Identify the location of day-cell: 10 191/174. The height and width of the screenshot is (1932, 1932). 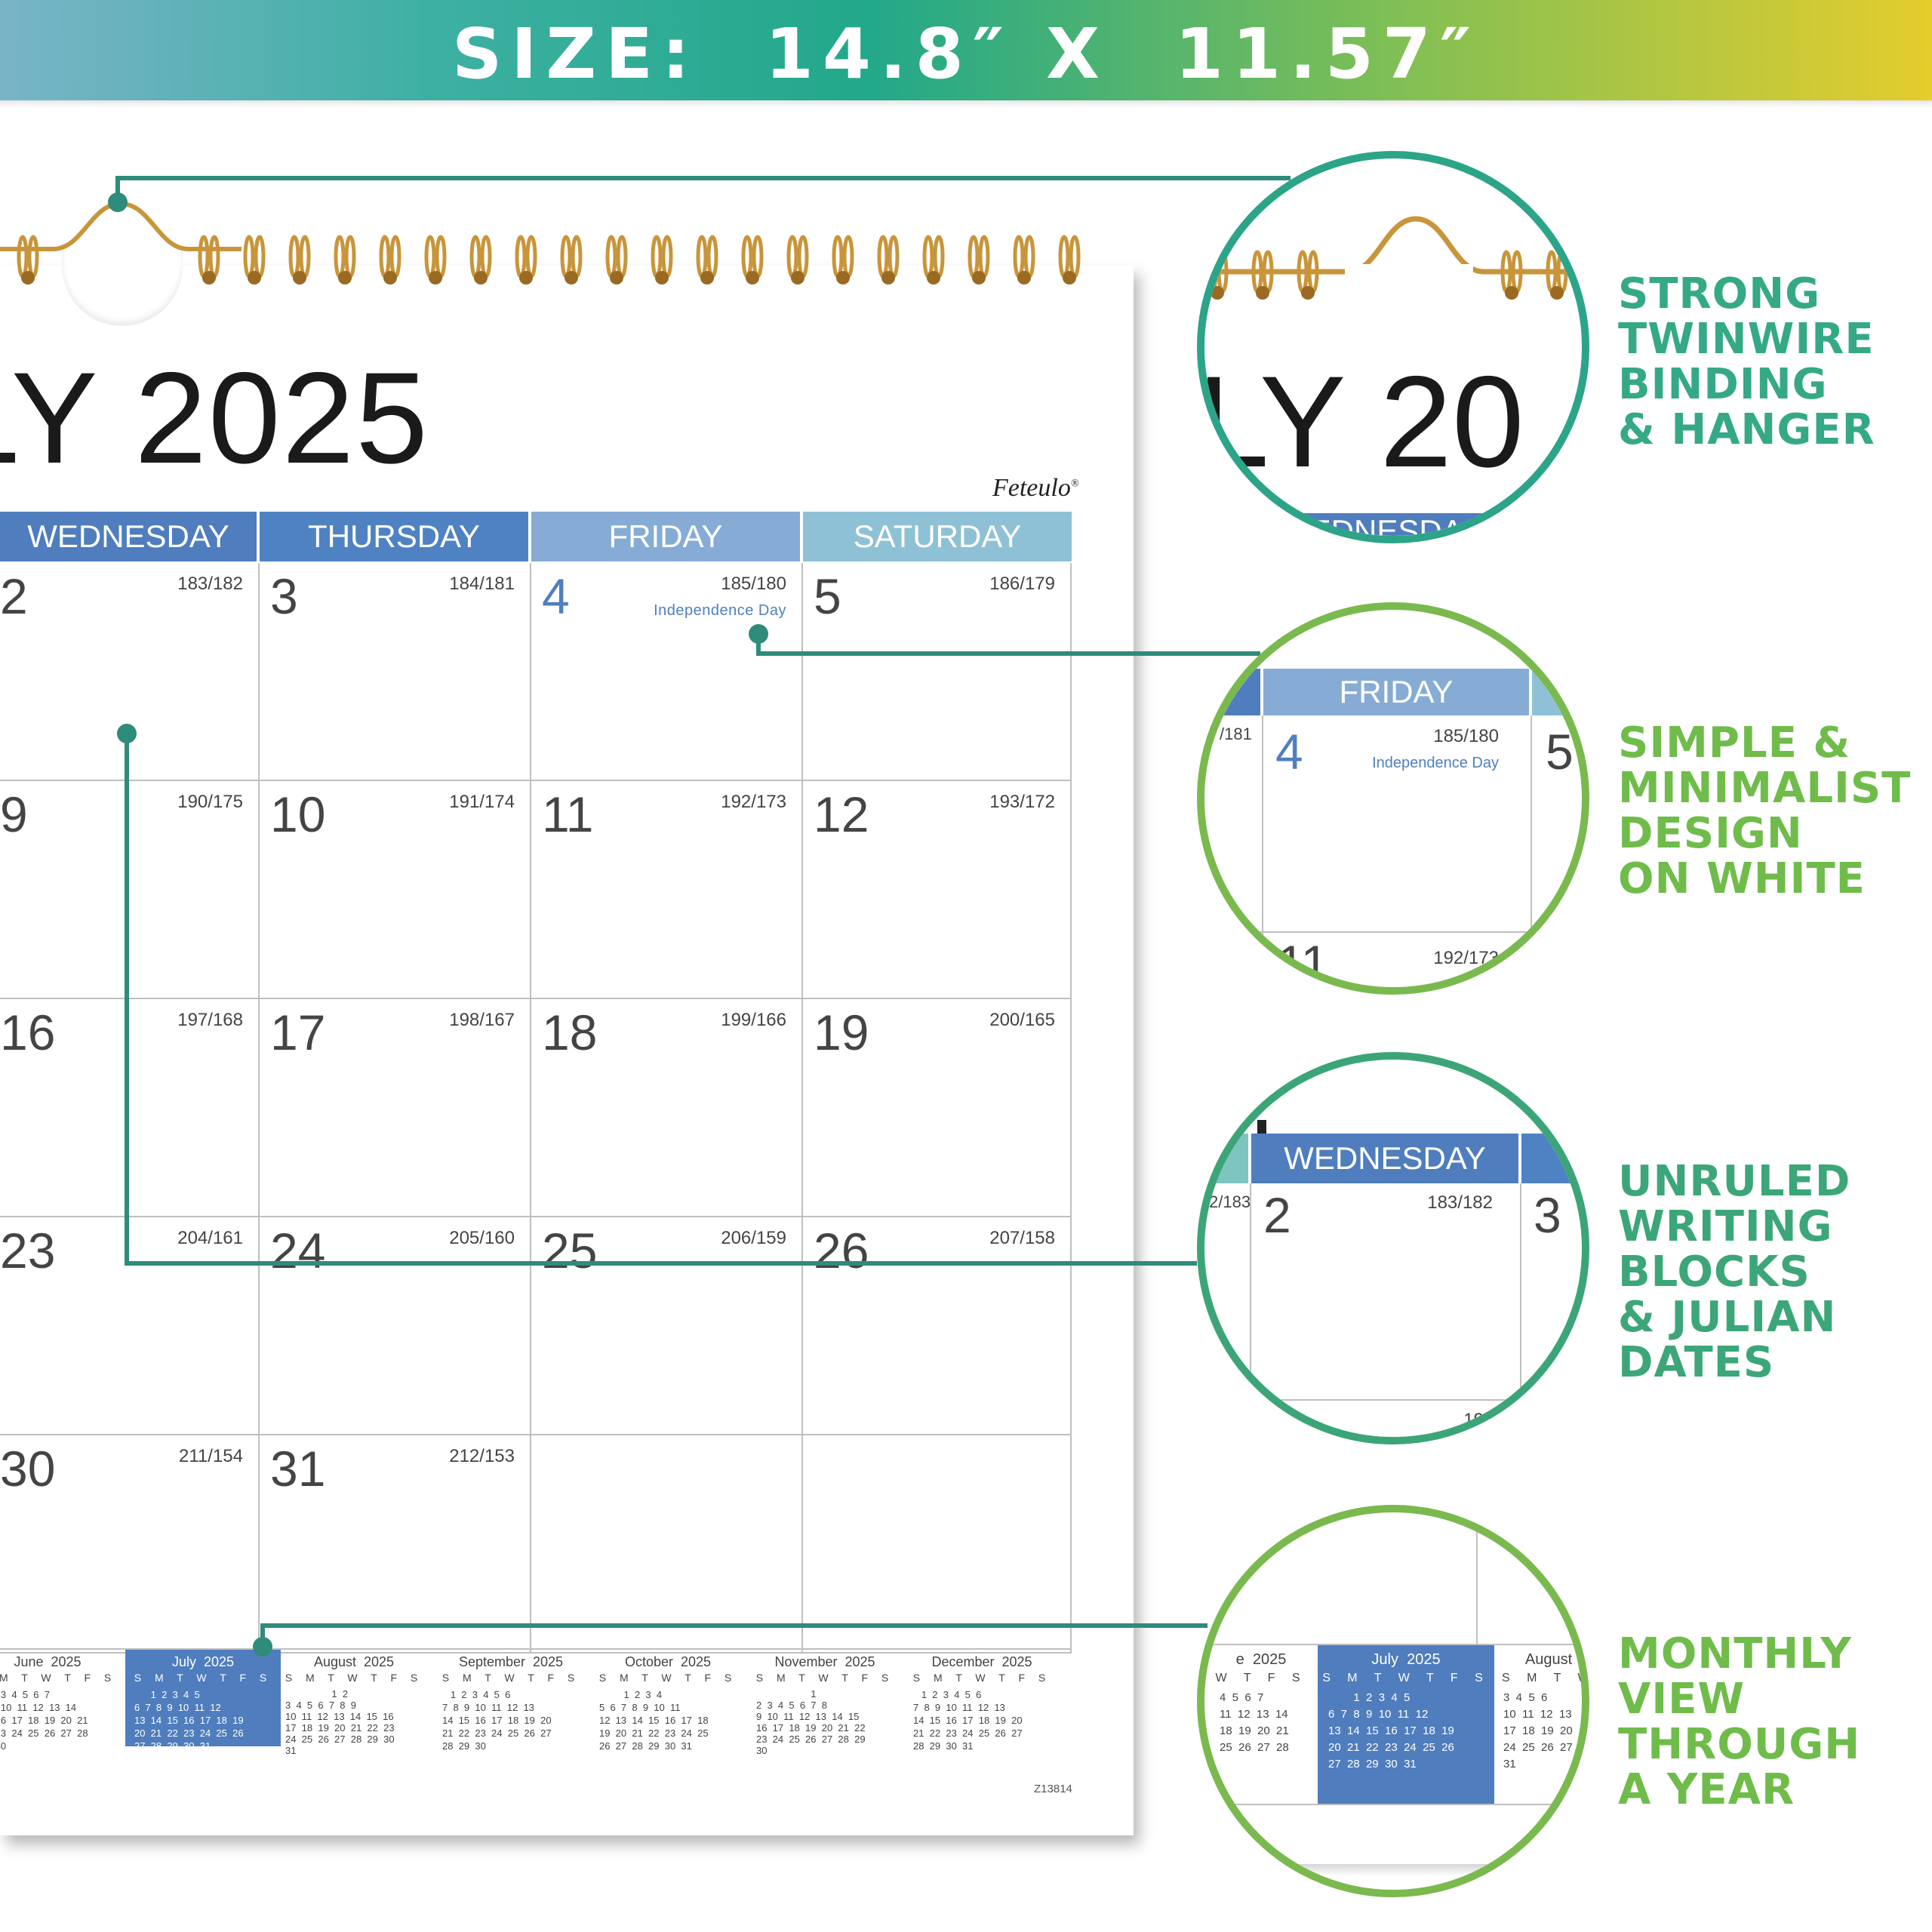
(395, 890).